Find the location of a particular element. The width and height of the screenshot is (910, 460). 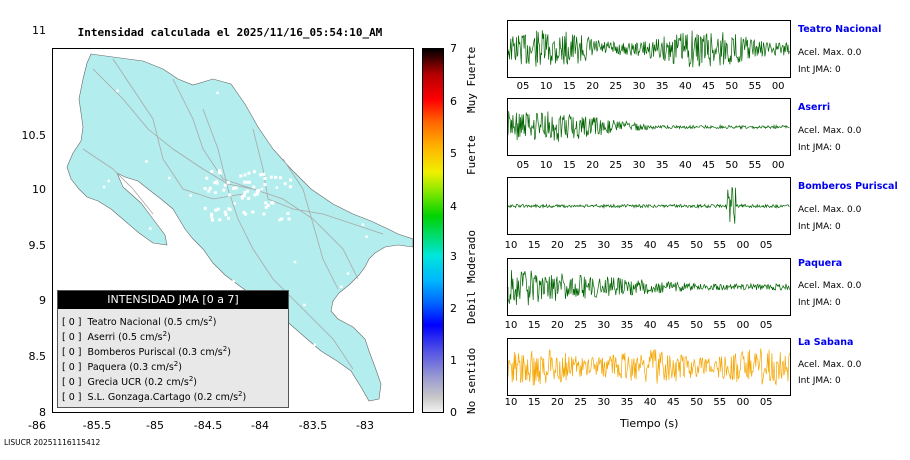

station-name: Paquera is located at coordinates (820, 263).